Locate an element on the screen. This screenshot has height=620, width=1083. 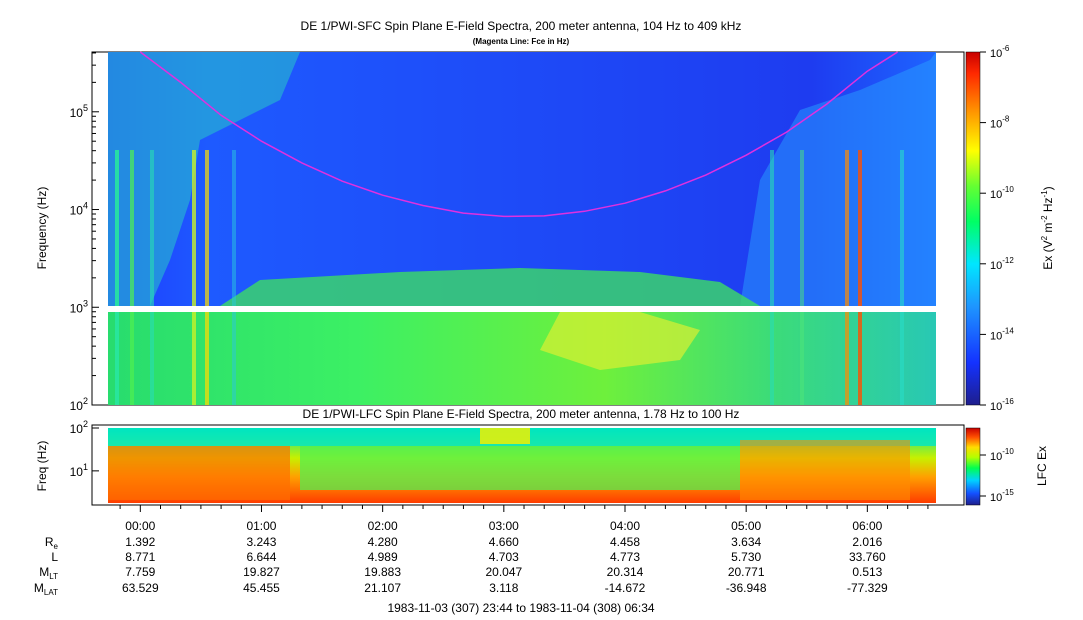
sfc-upper-texture is located at coordinates (204, 179).